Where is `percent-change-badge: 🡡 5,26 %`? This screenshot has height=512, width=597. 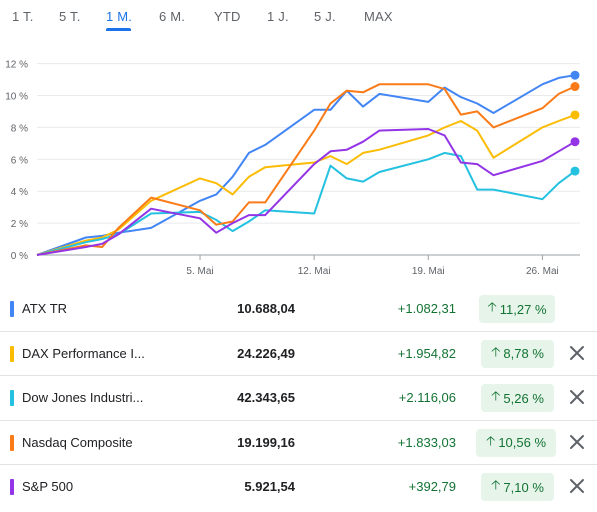
percent-change-badge: 🡡 5,26 % is located at coordinates (517, 398).